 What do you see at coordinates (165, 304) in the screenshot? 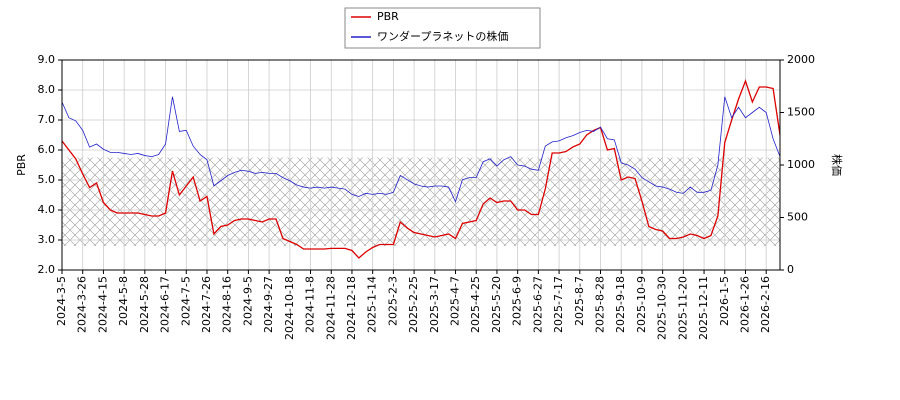
I see `x-tick-label: 2024-6-17` at bounding box center [165, 304].